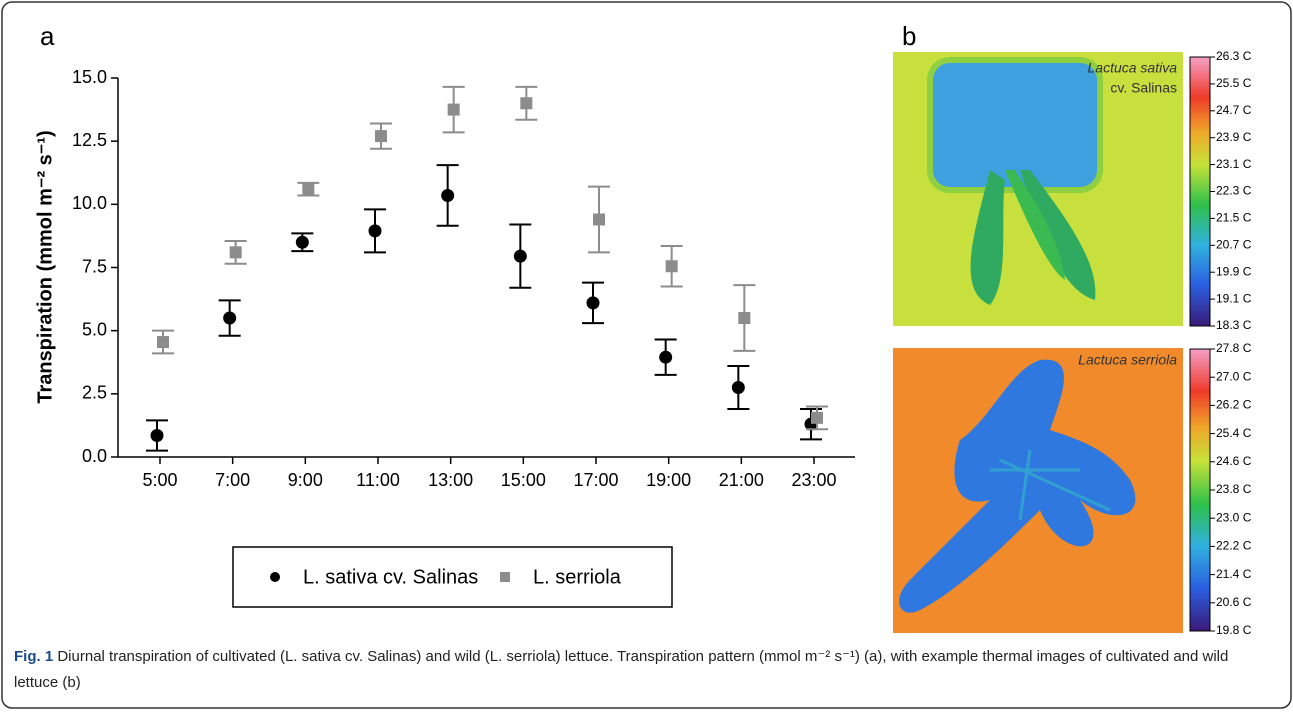 The height and width of the screenshot is (715, 1293). Describe the element at coordinates (1234, 602) in the screenshot. I see `colorbar-label: 20.6 C` at that location.